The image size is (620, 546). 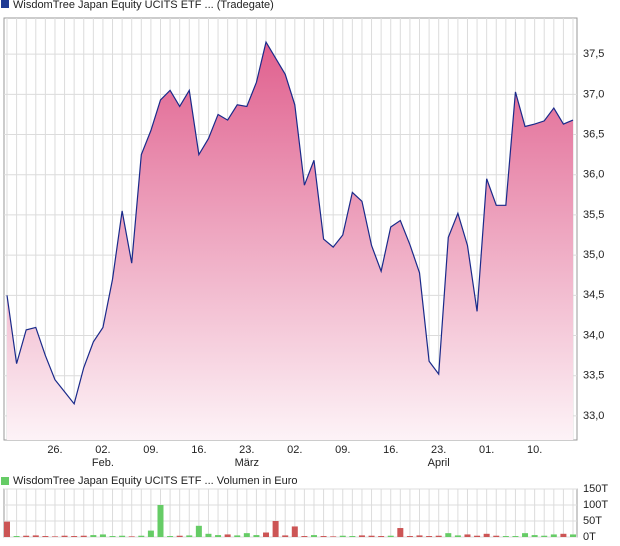 I want to click on y-tick-label: 35,0, so click(x=593, y=255).